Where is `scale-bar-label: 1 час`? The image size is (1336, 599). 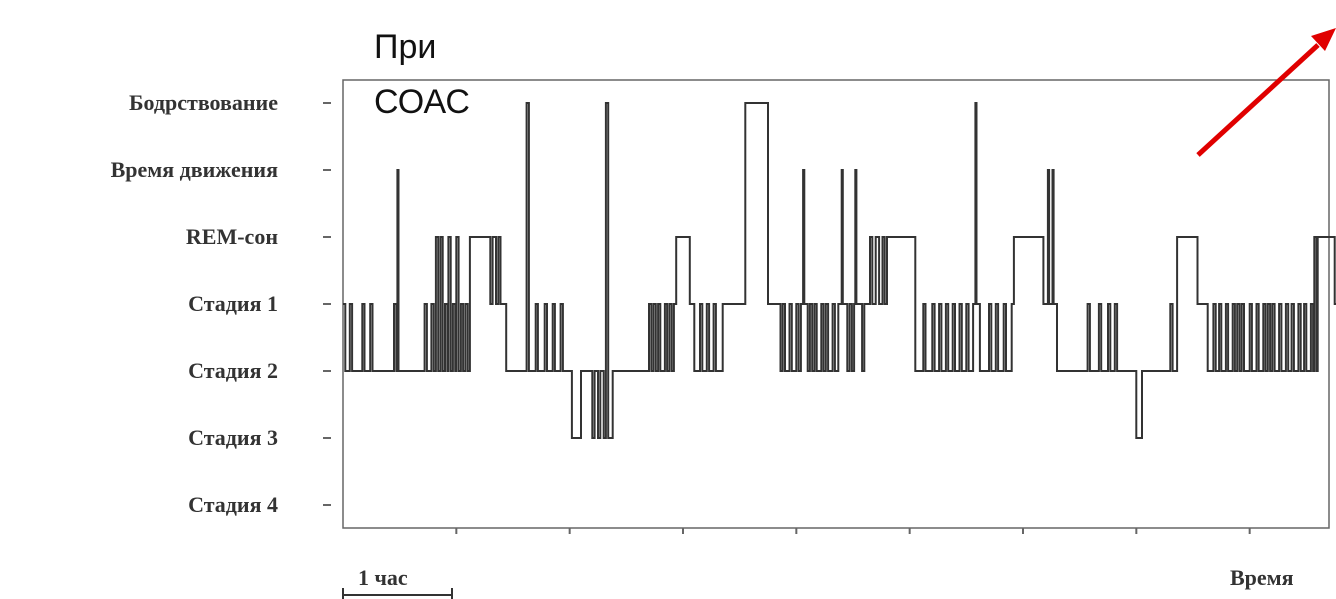 scale-bar-label: 1 час is located at coordinates (383, 577).